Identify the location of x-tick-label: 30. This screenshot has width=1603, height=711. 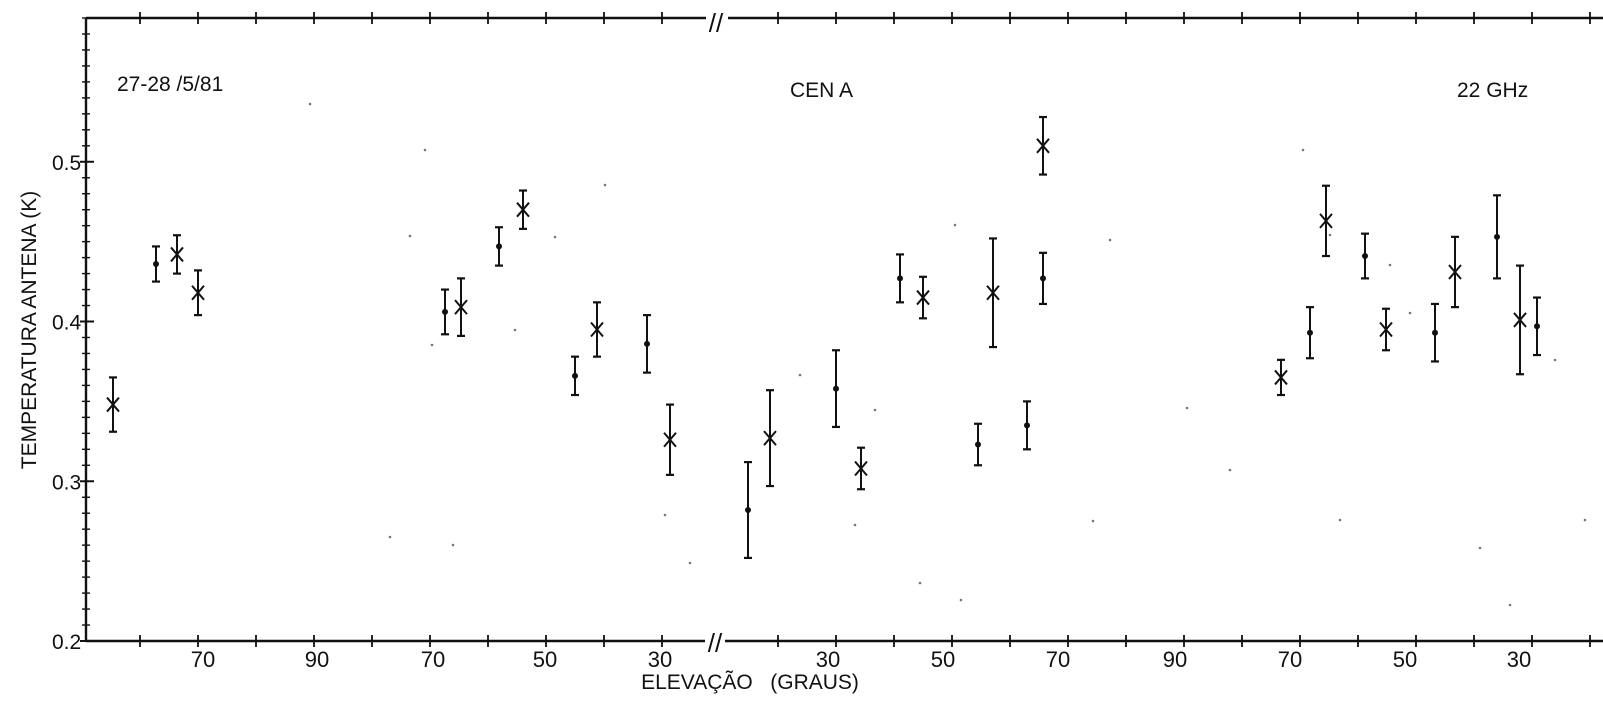
(828, 659).